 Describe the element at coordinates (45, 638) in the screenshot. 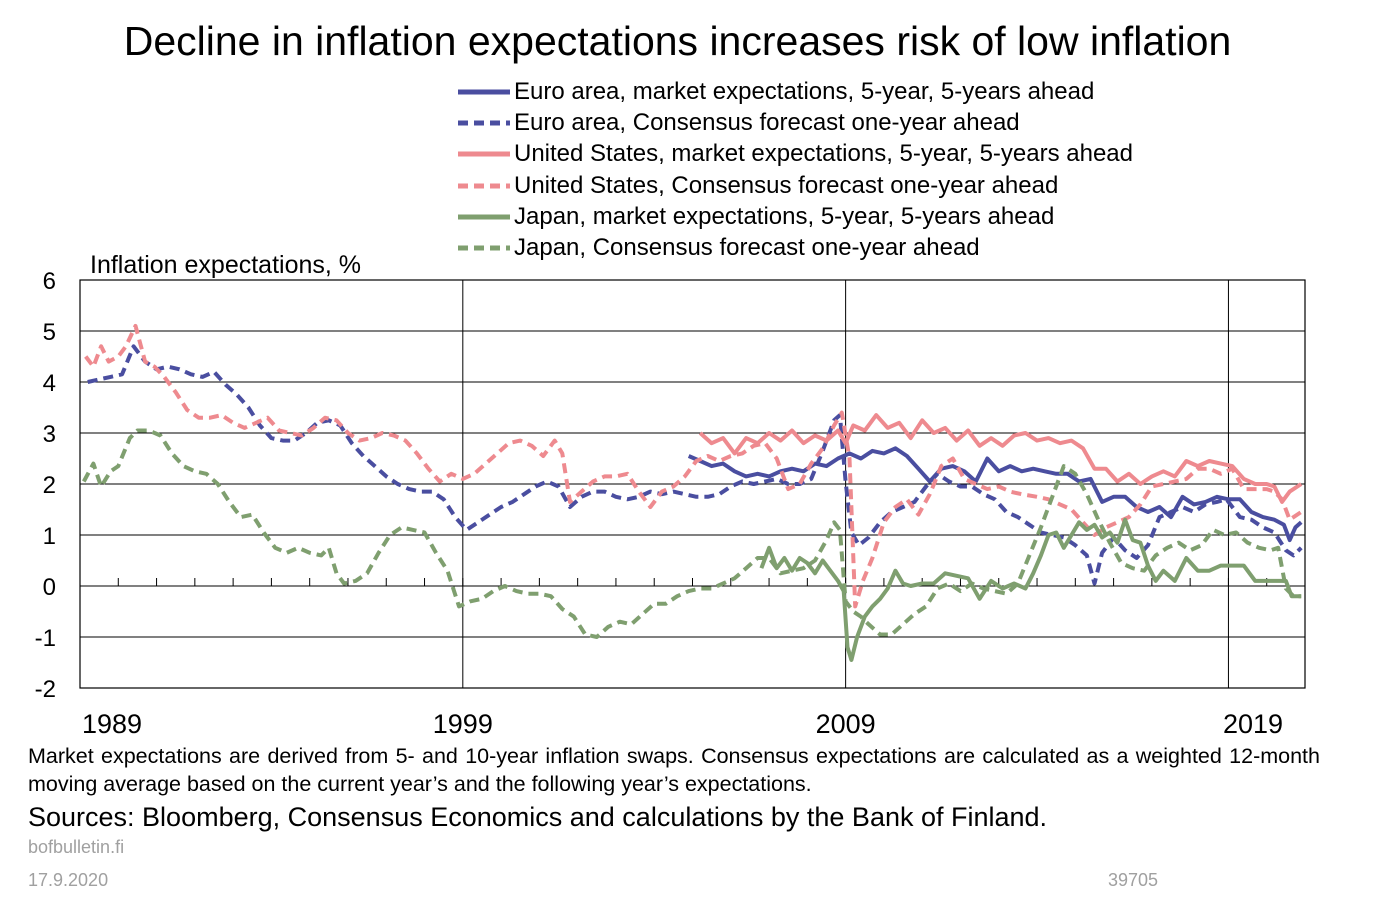

I see `y-tick-label: -1` at that location.